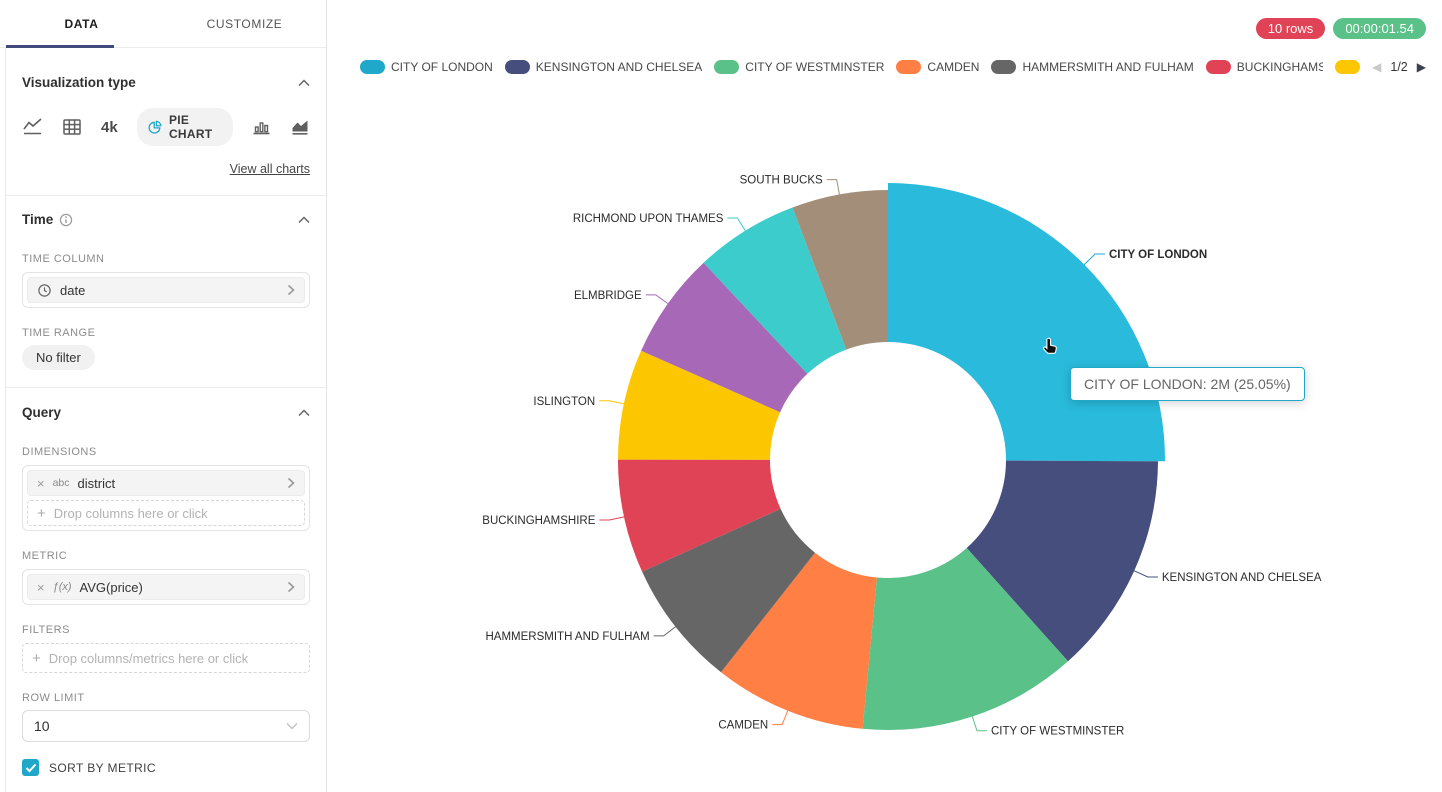 Image resolution: width=1442 pixels, height=792 pixels. What do you see at coordinates (184, 127) in the screenshot?
I see `viz-selected-pie-chart: PIE CHART` at bounding box center [184, 127].